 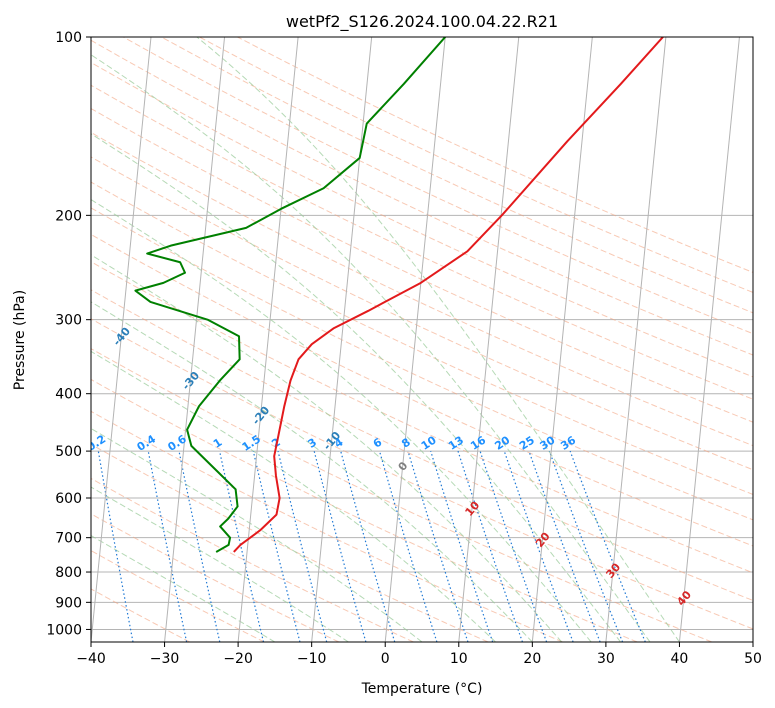 I want to click on mixing-ratio-label: 6, so click(x=378, y=442).